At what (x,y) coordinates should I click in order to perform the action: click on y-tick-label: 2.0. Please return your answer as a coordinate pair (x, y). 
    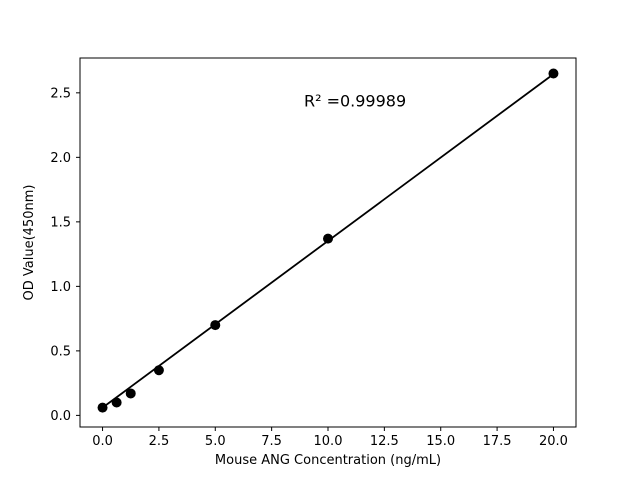
    Looking at the image, I should click on (60, 158).